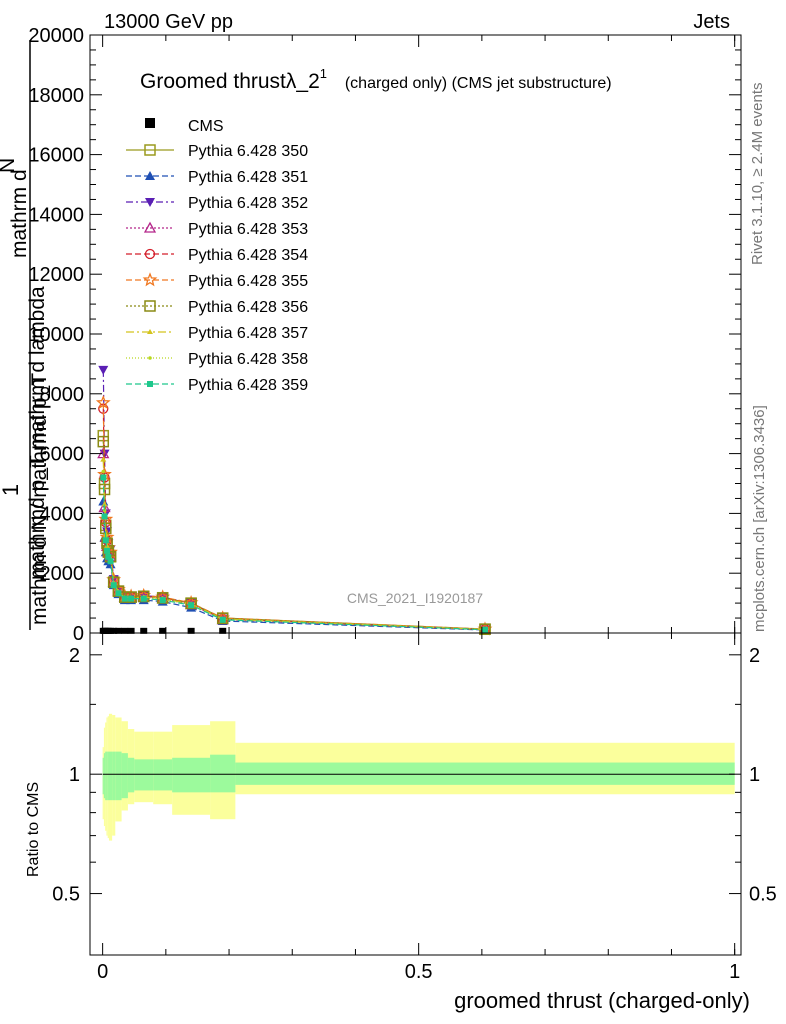 This screenshot has height=1024, width=786. Describe the element at coordinates (37, 433) in the screenshot. I see `y-label-numerator: mathrmd p_T mathrm d lambda` at that location.